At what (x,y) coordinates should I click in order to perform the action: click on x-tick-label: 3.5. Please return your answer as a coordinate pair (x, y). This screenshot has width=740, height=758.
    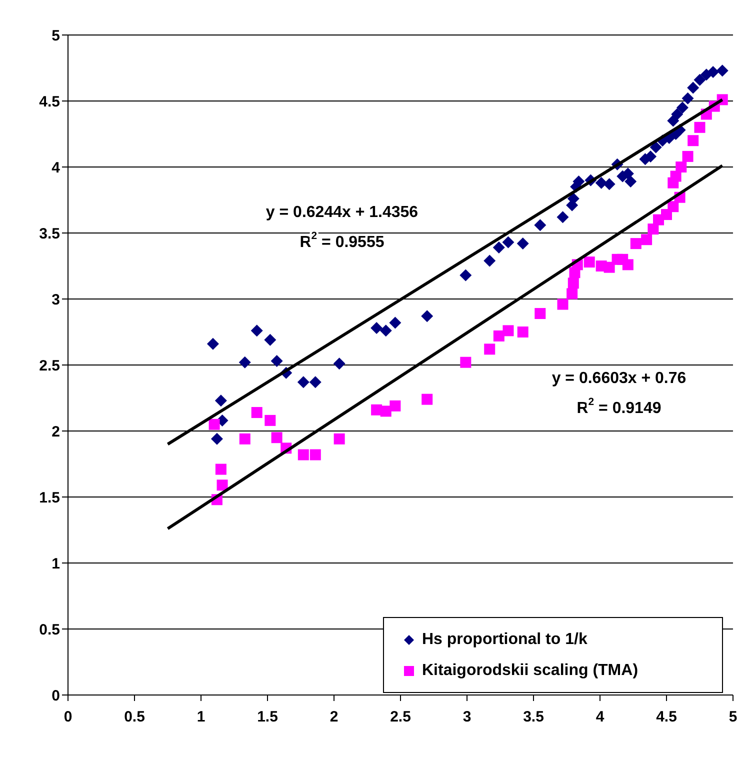
    Looking at the image, I should click on (533, 717).